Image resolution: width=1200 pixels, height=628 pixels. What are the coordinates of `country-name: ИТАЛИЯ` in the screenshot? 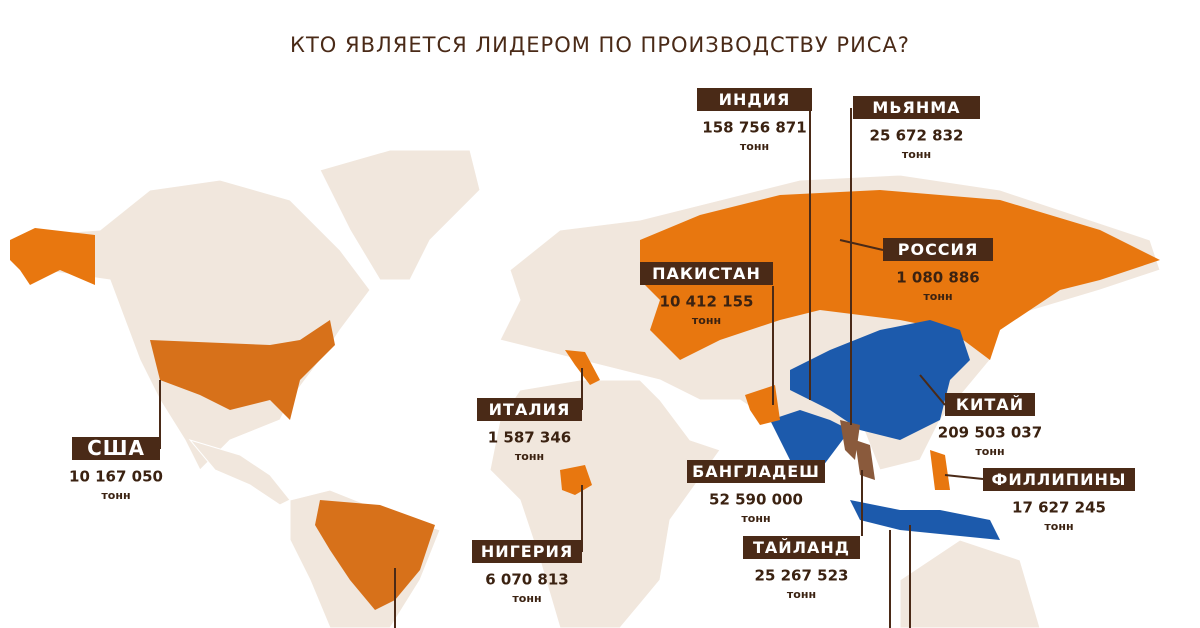 It's located at (530, 409).